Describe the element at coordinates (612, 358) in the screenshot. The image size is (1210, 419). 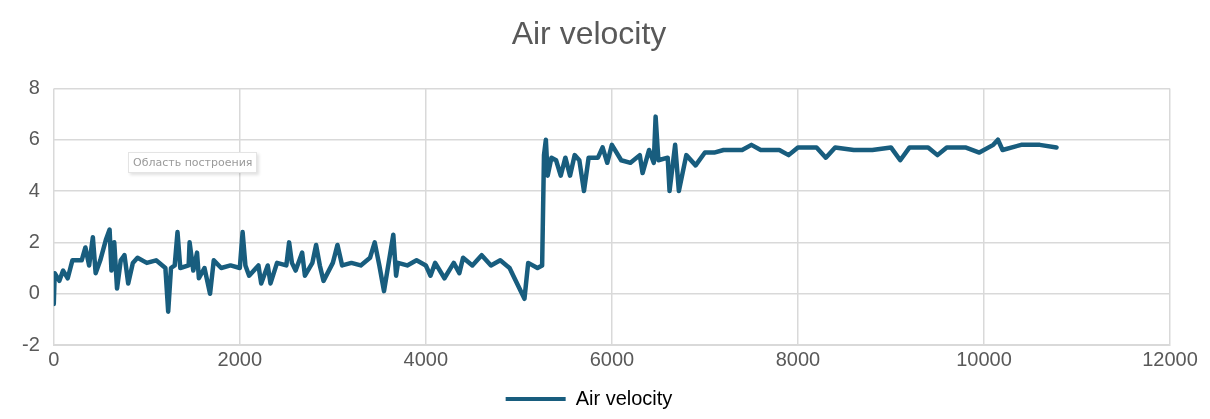
I see `x-tick-label: 6000` at that location.